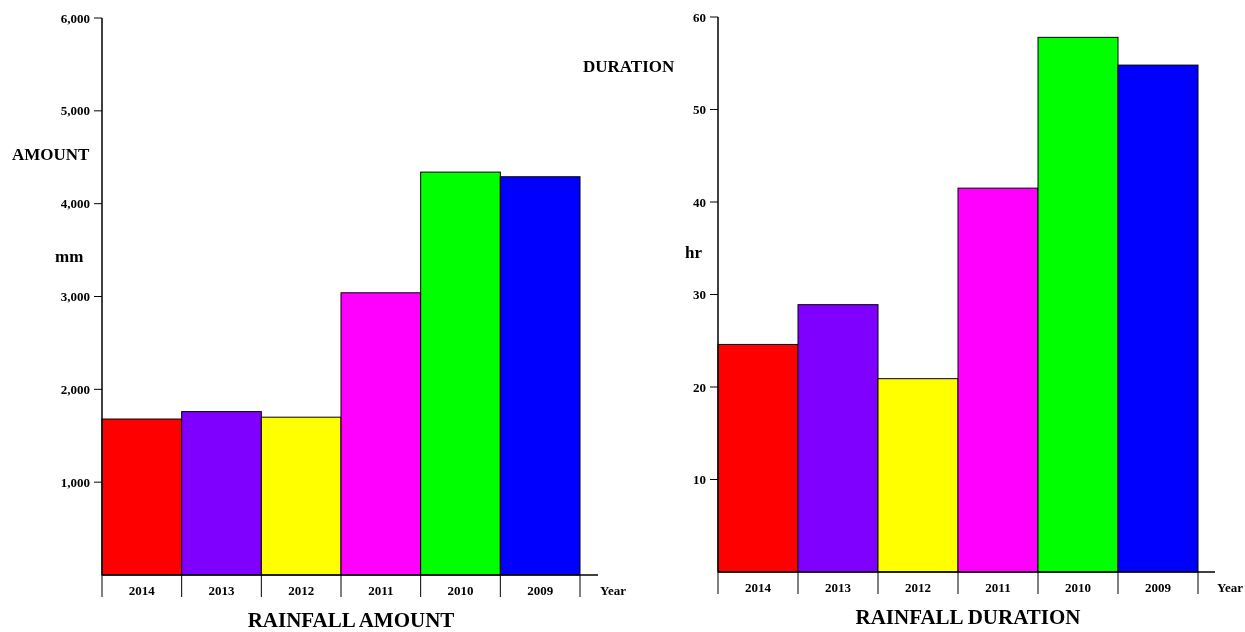 The height and width of the screenshot is (632, 1245). Describe the element at coordinates (75, 111) in the screenshot. I see `y-tick-label: 5,000` at that location.